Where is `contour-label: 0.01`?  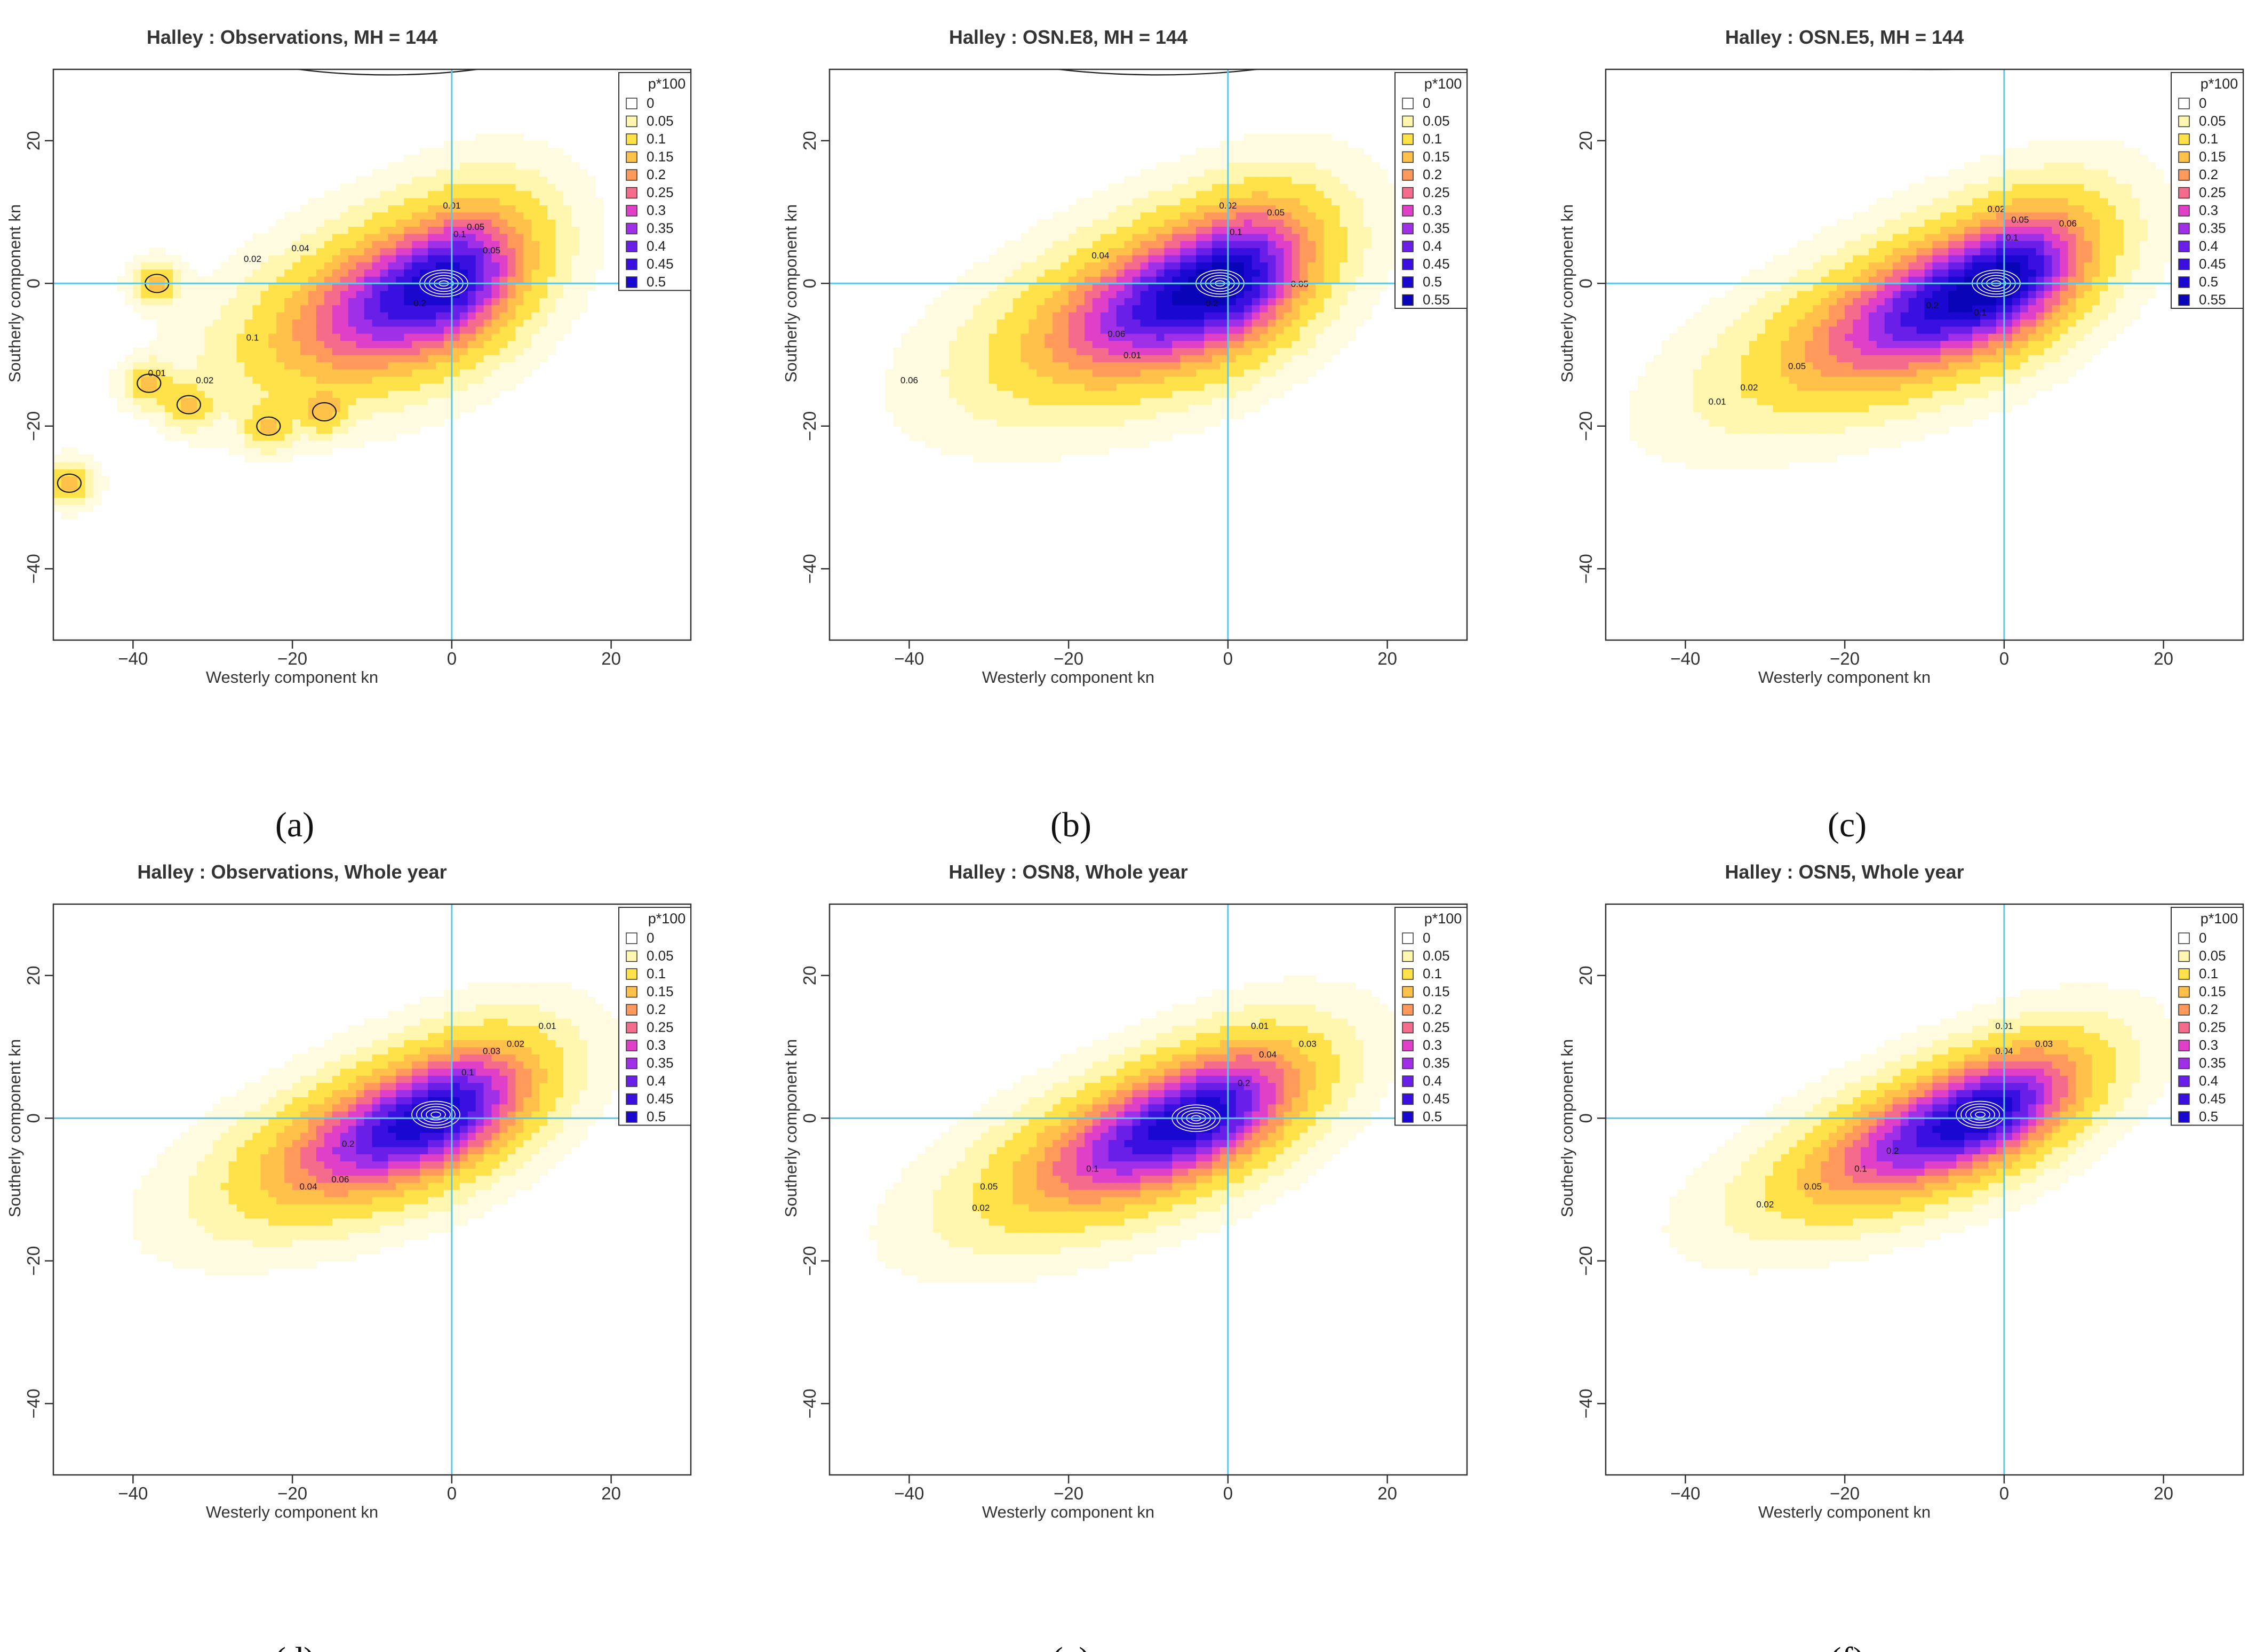
contour-label: 0.01 is located at coordinates (1132, 355).